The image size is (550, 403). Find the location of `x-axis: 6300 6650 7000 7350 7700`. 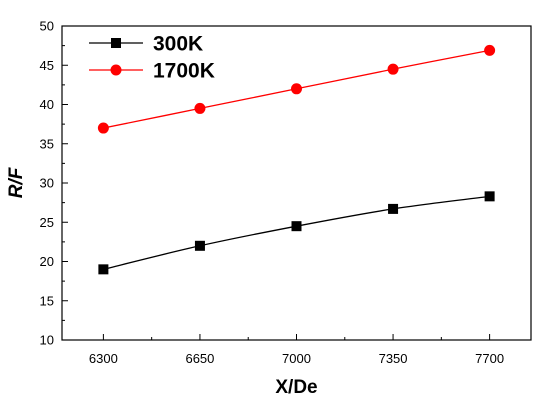

x-axis: 6300 6650 7000 7350 7700 is located at coordinates (296, 350).